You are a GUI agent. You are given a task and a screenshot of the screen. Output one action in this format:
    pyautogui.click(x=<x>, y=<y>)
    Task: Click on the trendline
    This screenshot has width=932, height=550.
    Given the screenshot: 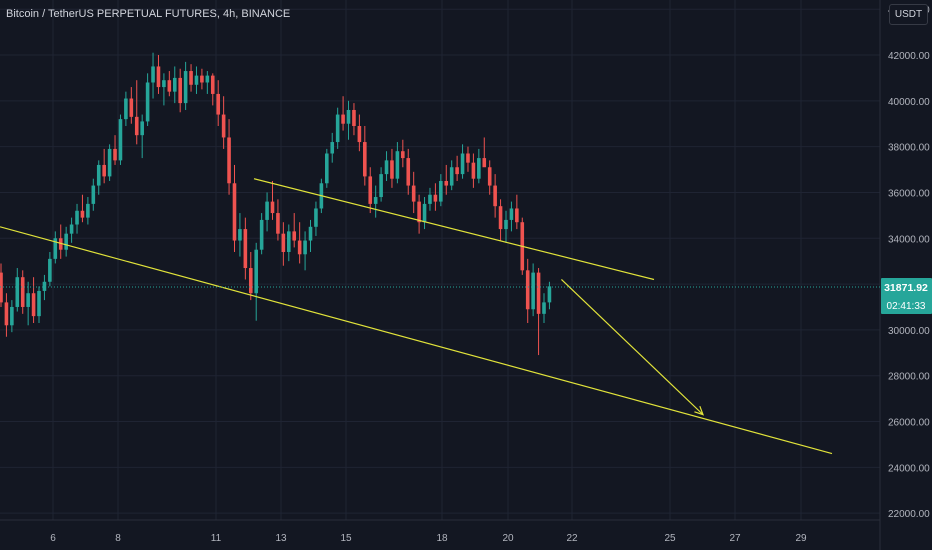 What is the action you would take?
    pyautogui.click(x=454, y=229)
    